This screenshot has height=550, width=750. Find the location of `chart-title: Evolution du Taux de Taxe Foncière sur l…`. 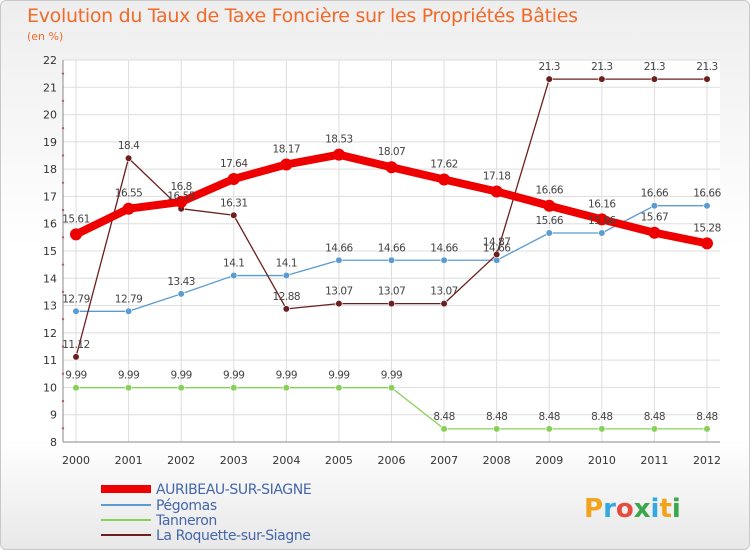

chart-title: Evolution du Taux de Taxe Foncière sur l… is located at coordinates (302, 16).